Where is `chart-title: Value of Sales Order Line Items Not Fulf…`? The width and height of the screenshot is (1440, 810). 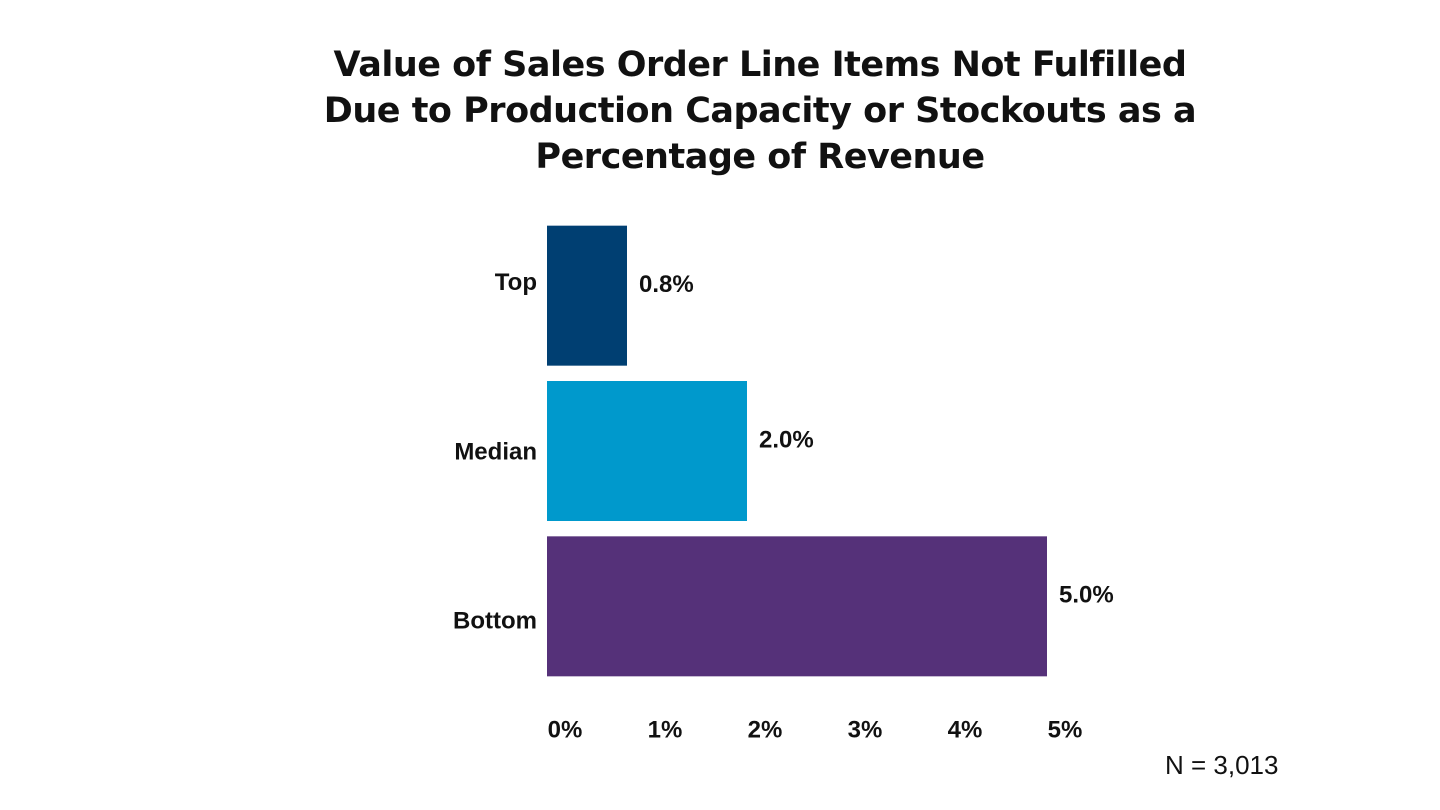 chart-title: Value of Sales Order Line Items Not Fulf… is located at coordinates (760, 111).